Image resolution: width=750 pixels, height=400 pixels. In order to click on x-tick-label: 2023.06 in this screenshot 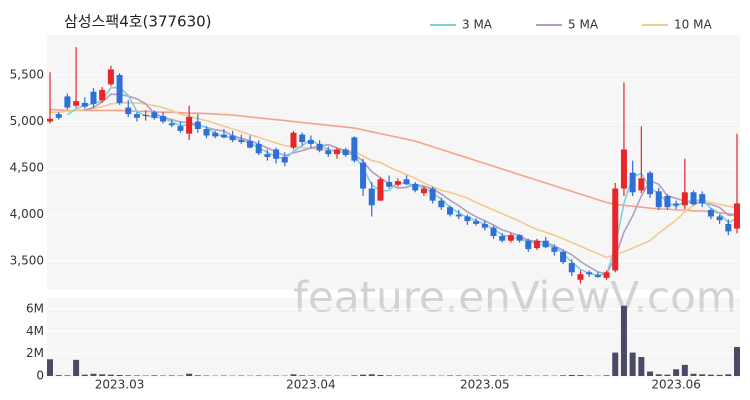, I will do `click(676, 385)`.